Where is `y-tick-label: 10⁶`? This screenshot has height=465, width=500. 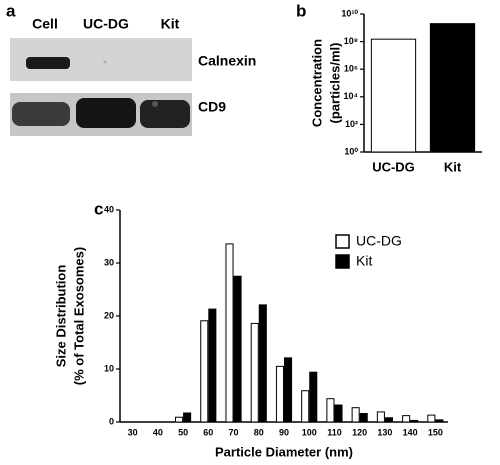 y-tick-label: 10⁶ is located at coordinates (351, 69).